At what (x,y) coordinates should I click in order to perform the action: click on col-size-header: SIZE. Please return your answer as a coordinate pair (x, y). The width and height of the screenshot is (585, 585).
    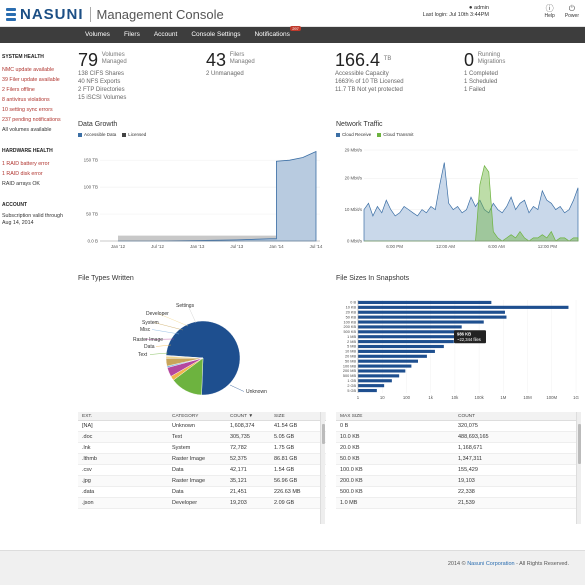
    Looking at the image, I should click on (279, 416).